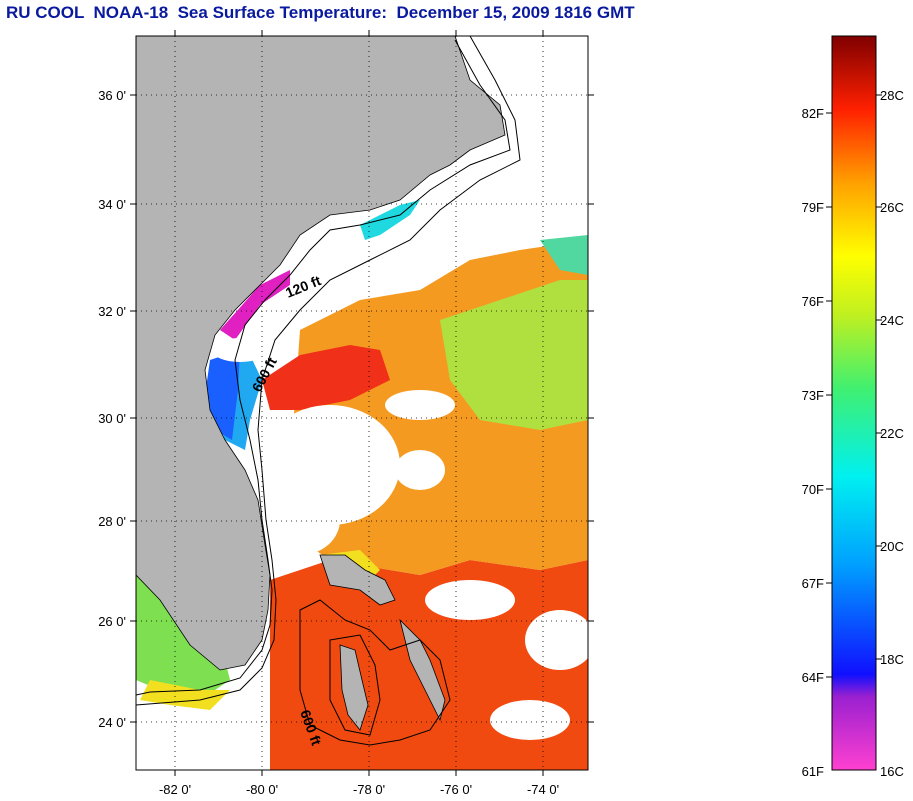 The image size is (913, 801). I want to click on cb-c-22: 22C, so click(892, 433).